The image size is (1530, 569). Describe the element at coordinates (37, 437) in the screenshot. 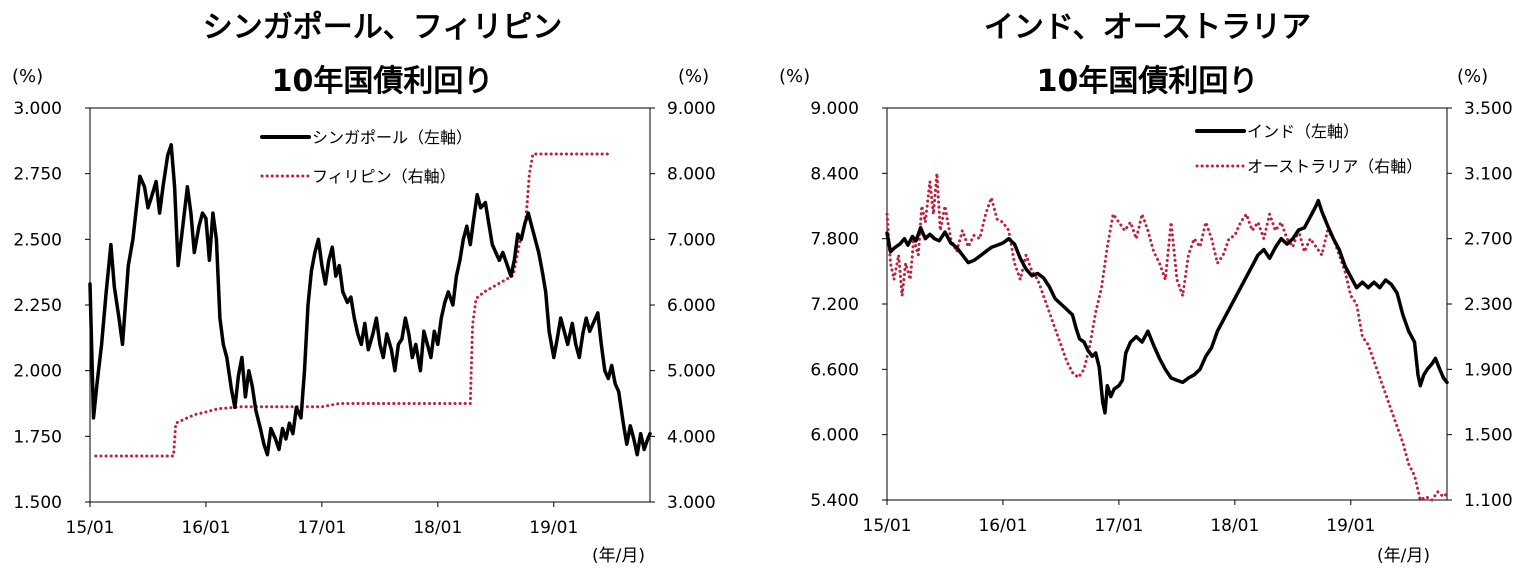

I see `left-y-tick-label: 1.750` at that location.